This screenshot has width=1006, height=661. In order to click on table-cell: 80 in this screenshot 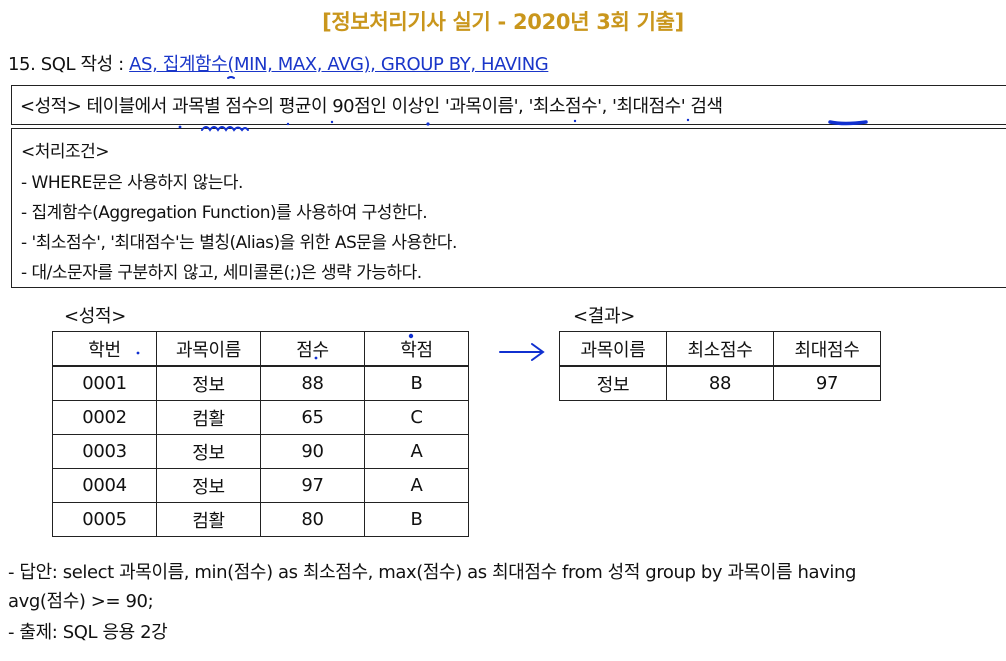, I will do `click(312, 519)`.